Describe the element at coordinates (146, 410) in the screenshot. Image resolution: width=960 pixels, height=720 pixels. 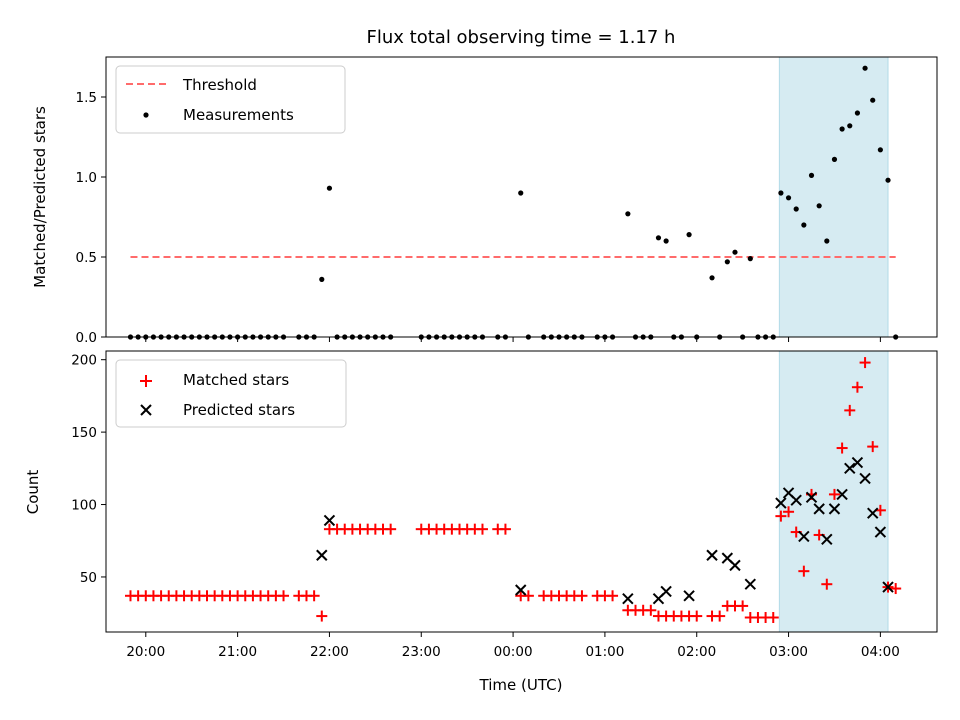
I see `predicted-legend-marker` at that location.